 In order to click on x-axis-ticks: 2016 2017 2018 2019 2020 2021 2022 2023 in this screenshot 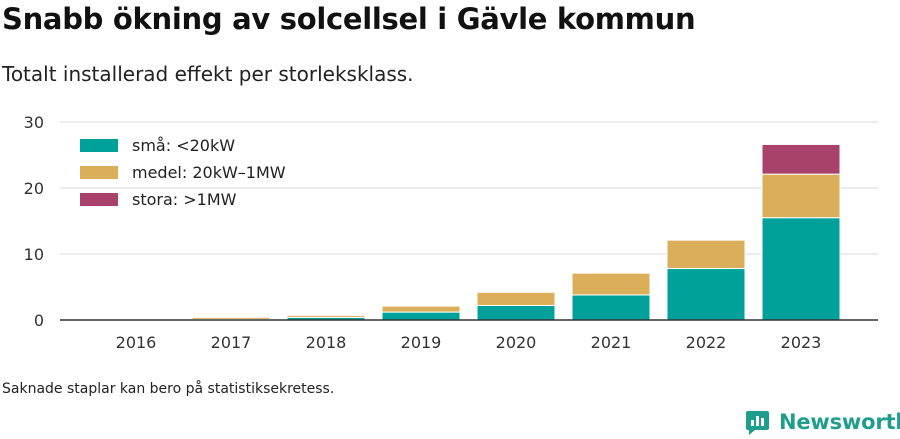, I will do `click(469, 342)`.